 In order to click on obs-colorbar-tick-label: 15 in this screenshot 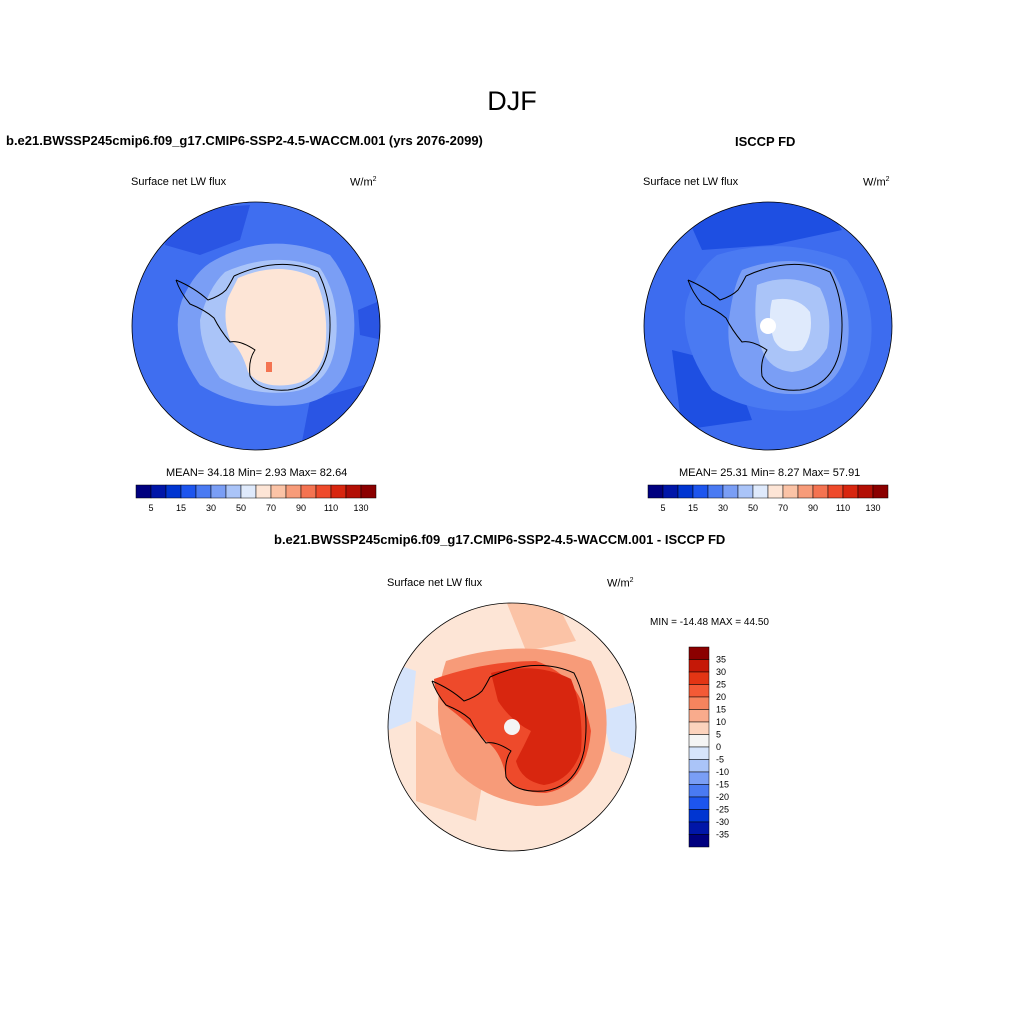, I will do `click(693, 508)`.